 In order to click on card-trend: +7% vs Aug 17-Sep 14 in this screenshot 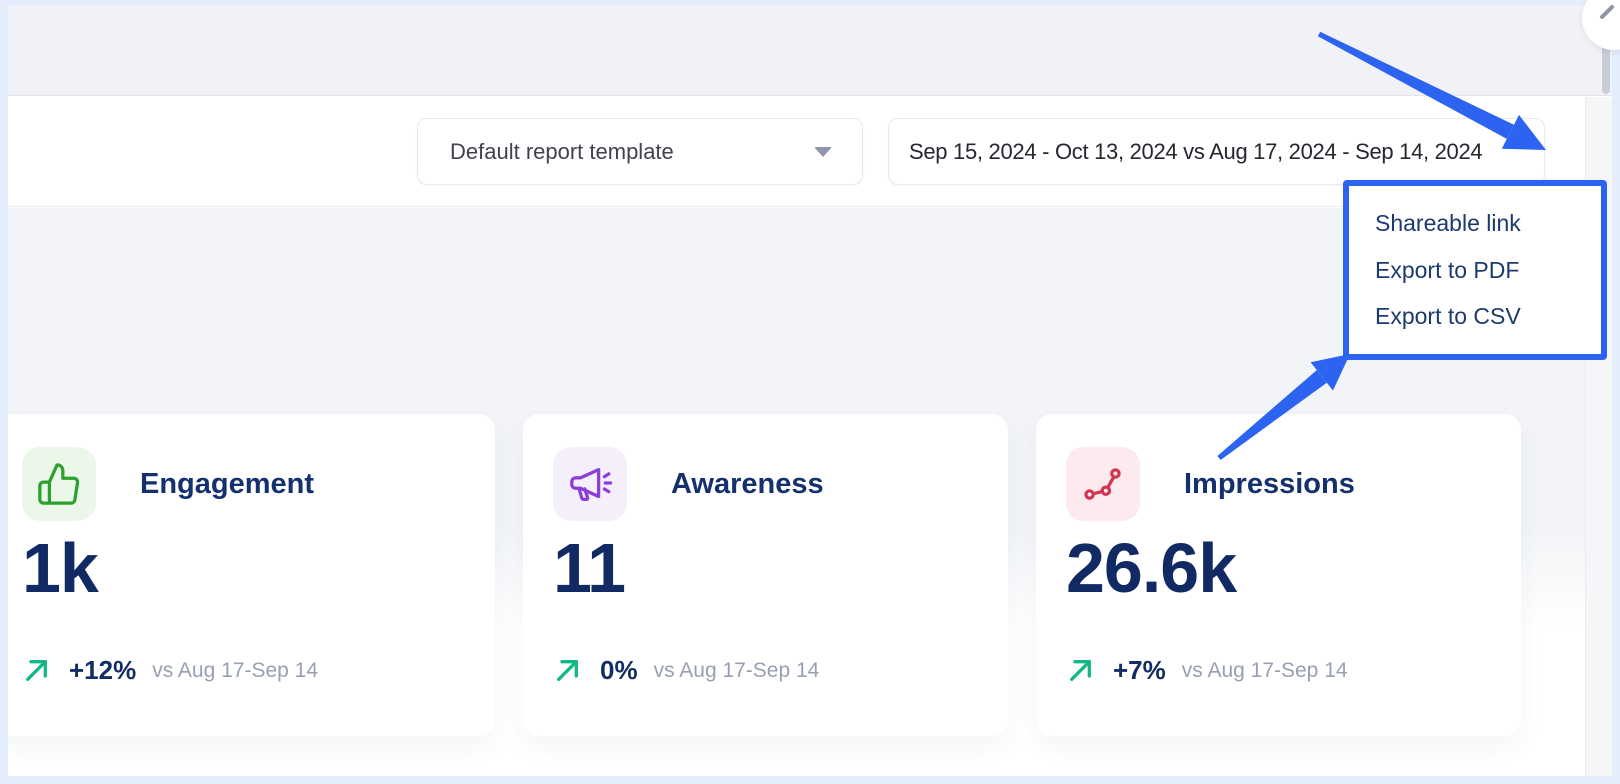, I will do `click(1206, 670)`.